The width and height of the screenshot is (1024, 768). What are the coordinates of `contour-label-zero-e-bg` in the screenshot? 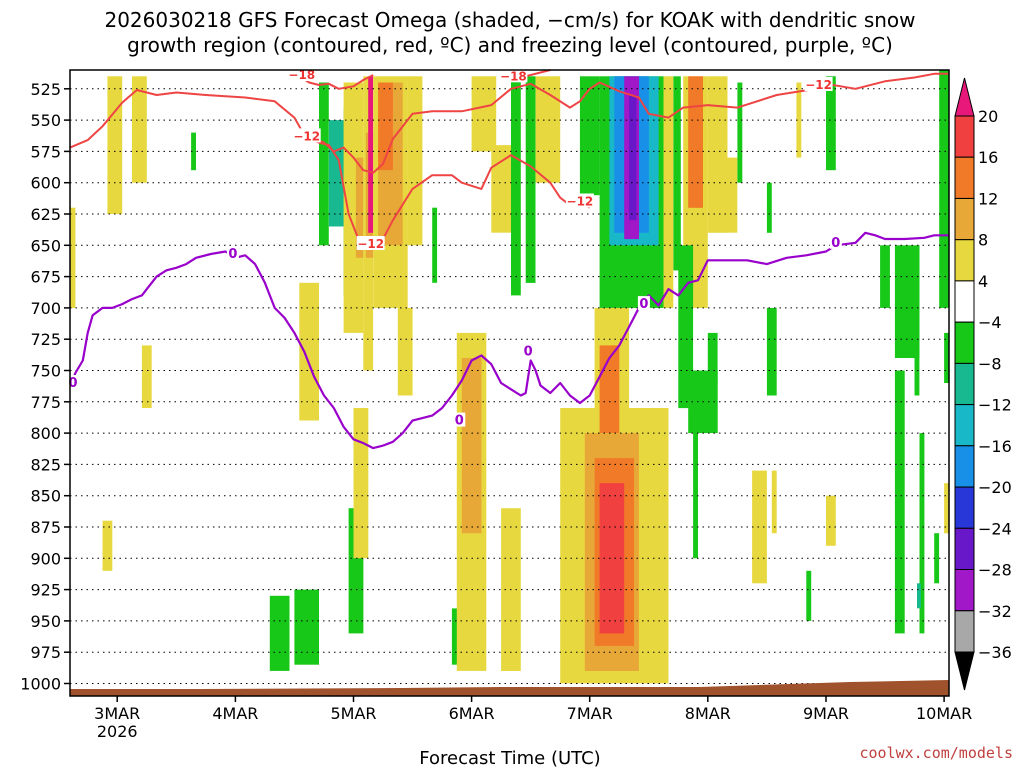 It's located at (643, 303).